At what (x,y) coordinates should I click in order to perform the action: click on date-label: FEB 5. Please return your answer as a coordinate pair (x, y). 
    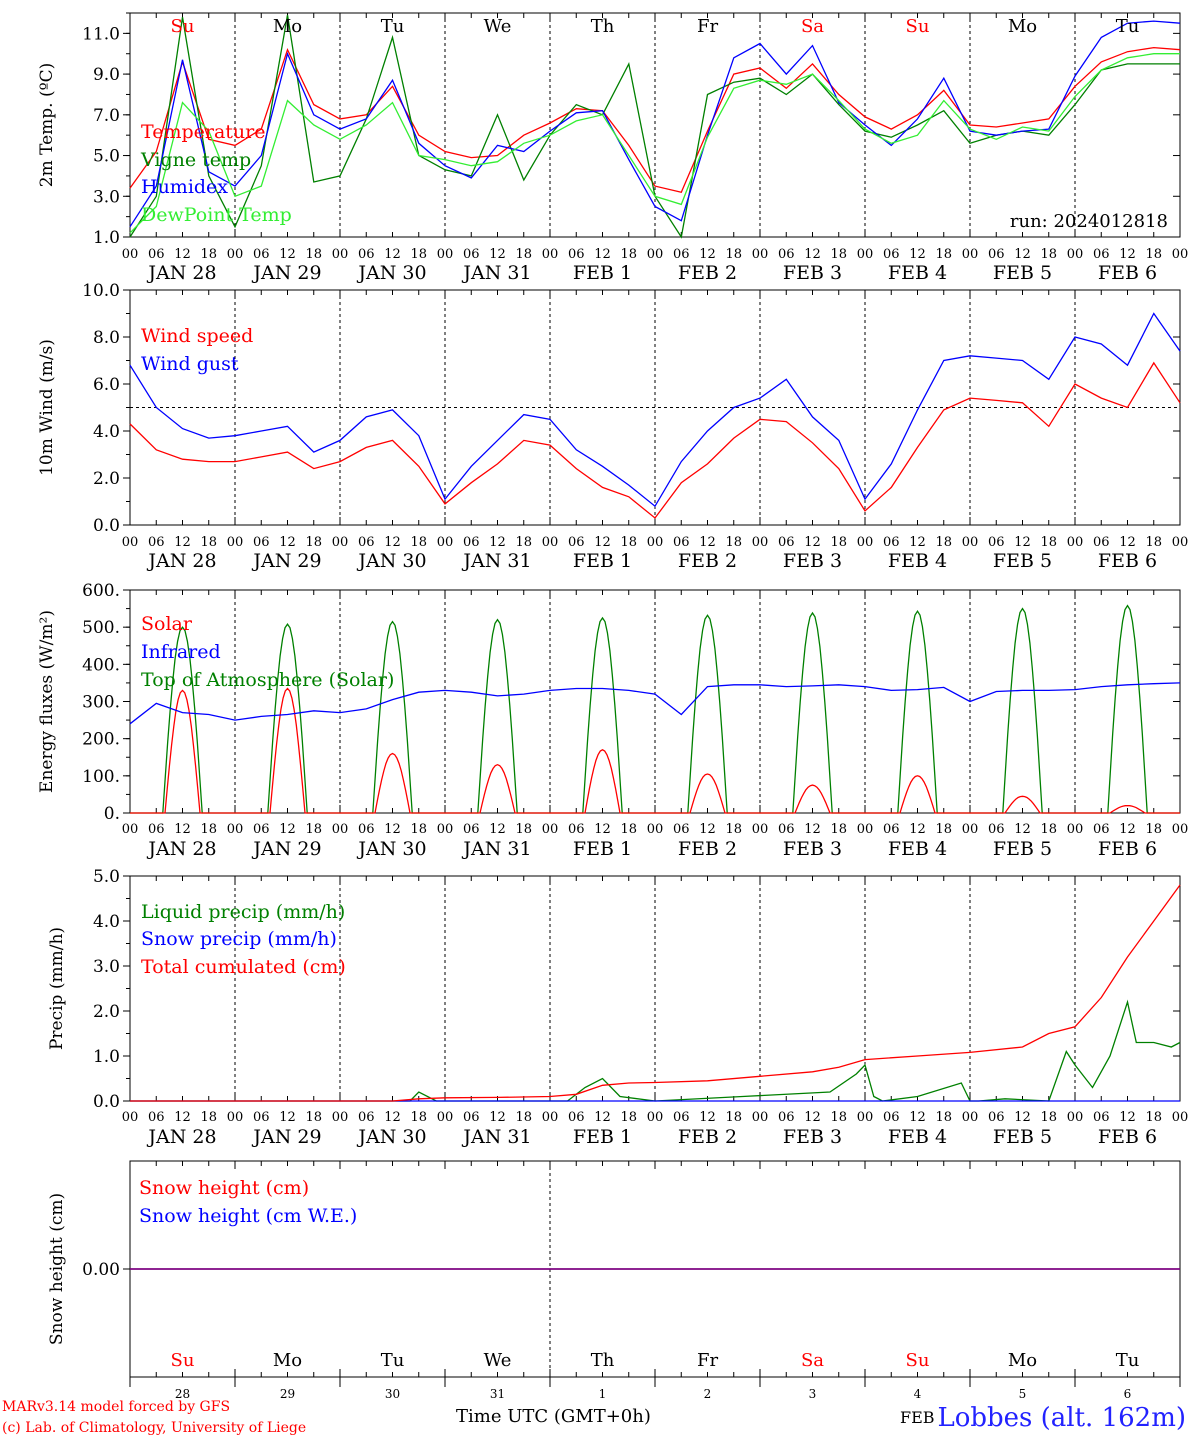
    Looking at the image, I should click on (1022, 849).